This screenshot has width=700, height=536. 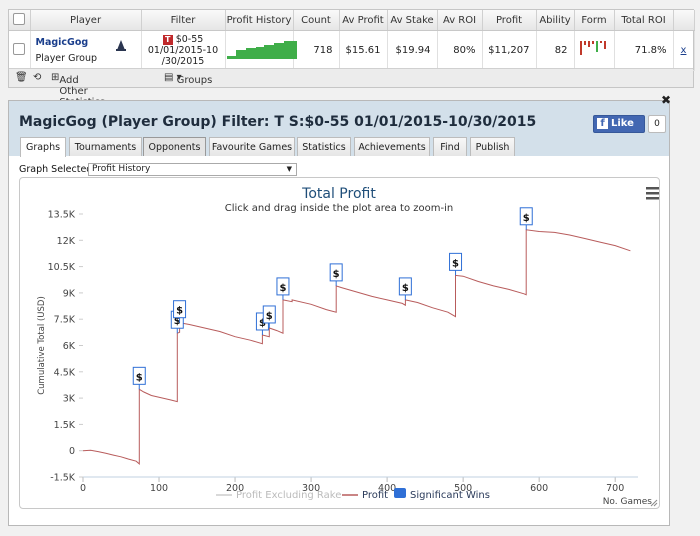 What do you see at coordinates (43, 147) in the screenshot?
I see `tab-graphs: Graphs` at bounding box center [43, 147].